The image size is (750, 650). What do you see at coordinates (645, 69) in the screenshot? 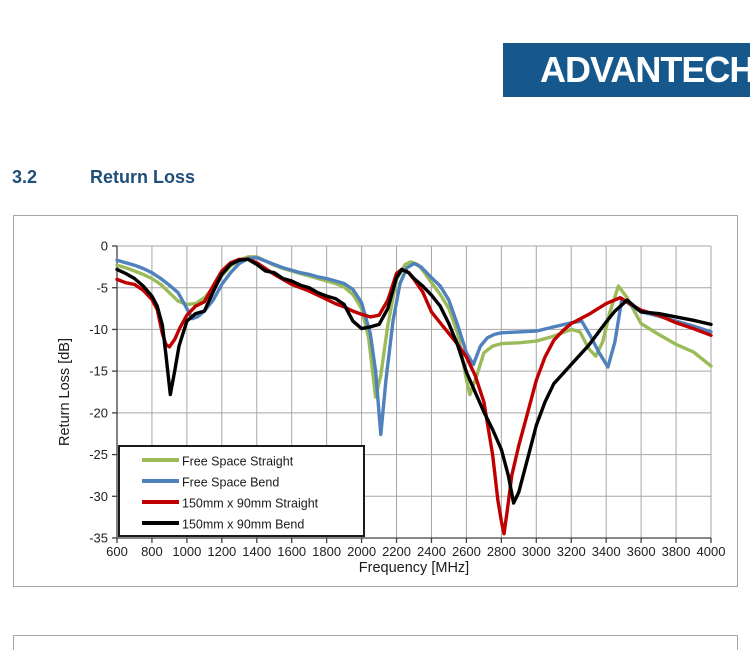
I see `advantech-logo-text: ADVANTECH` at bounding box center [645, 69].